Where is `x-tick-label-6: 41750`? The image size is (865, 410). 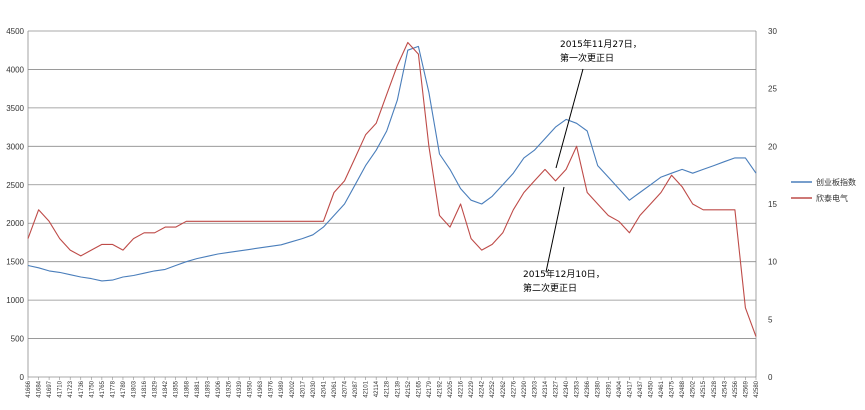
x-tick-label-6: 41750 is located at coordinates (92, 388).